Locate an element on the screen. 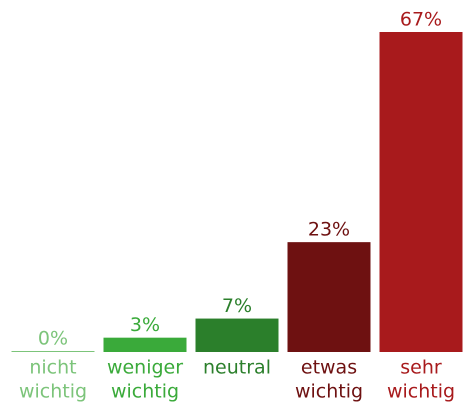  value-label: 23% is located at coordinates (329, 230).